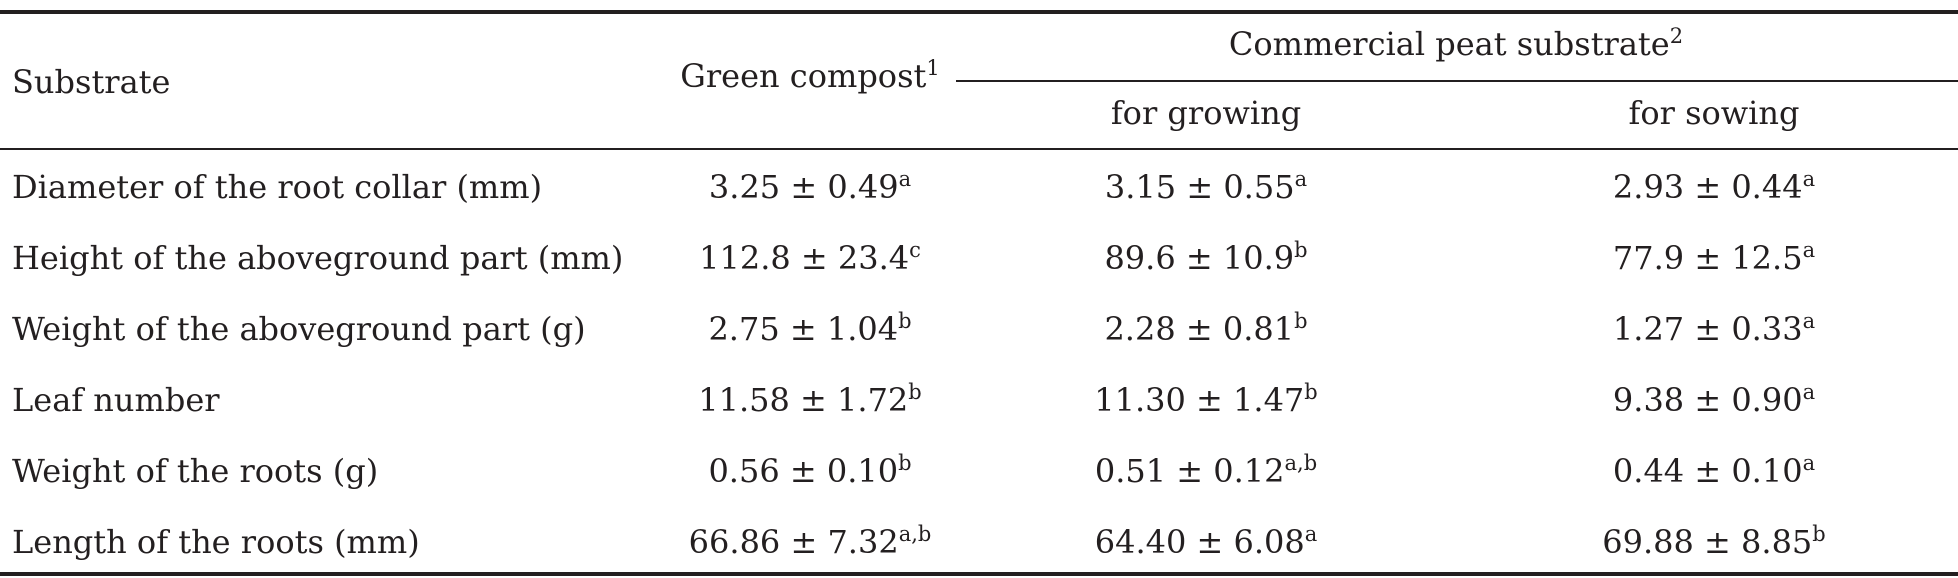 The width and height of the screenshot is (1958, 578). I want to click on header-for-sowing-text: for sowing, so click(1714, 113).